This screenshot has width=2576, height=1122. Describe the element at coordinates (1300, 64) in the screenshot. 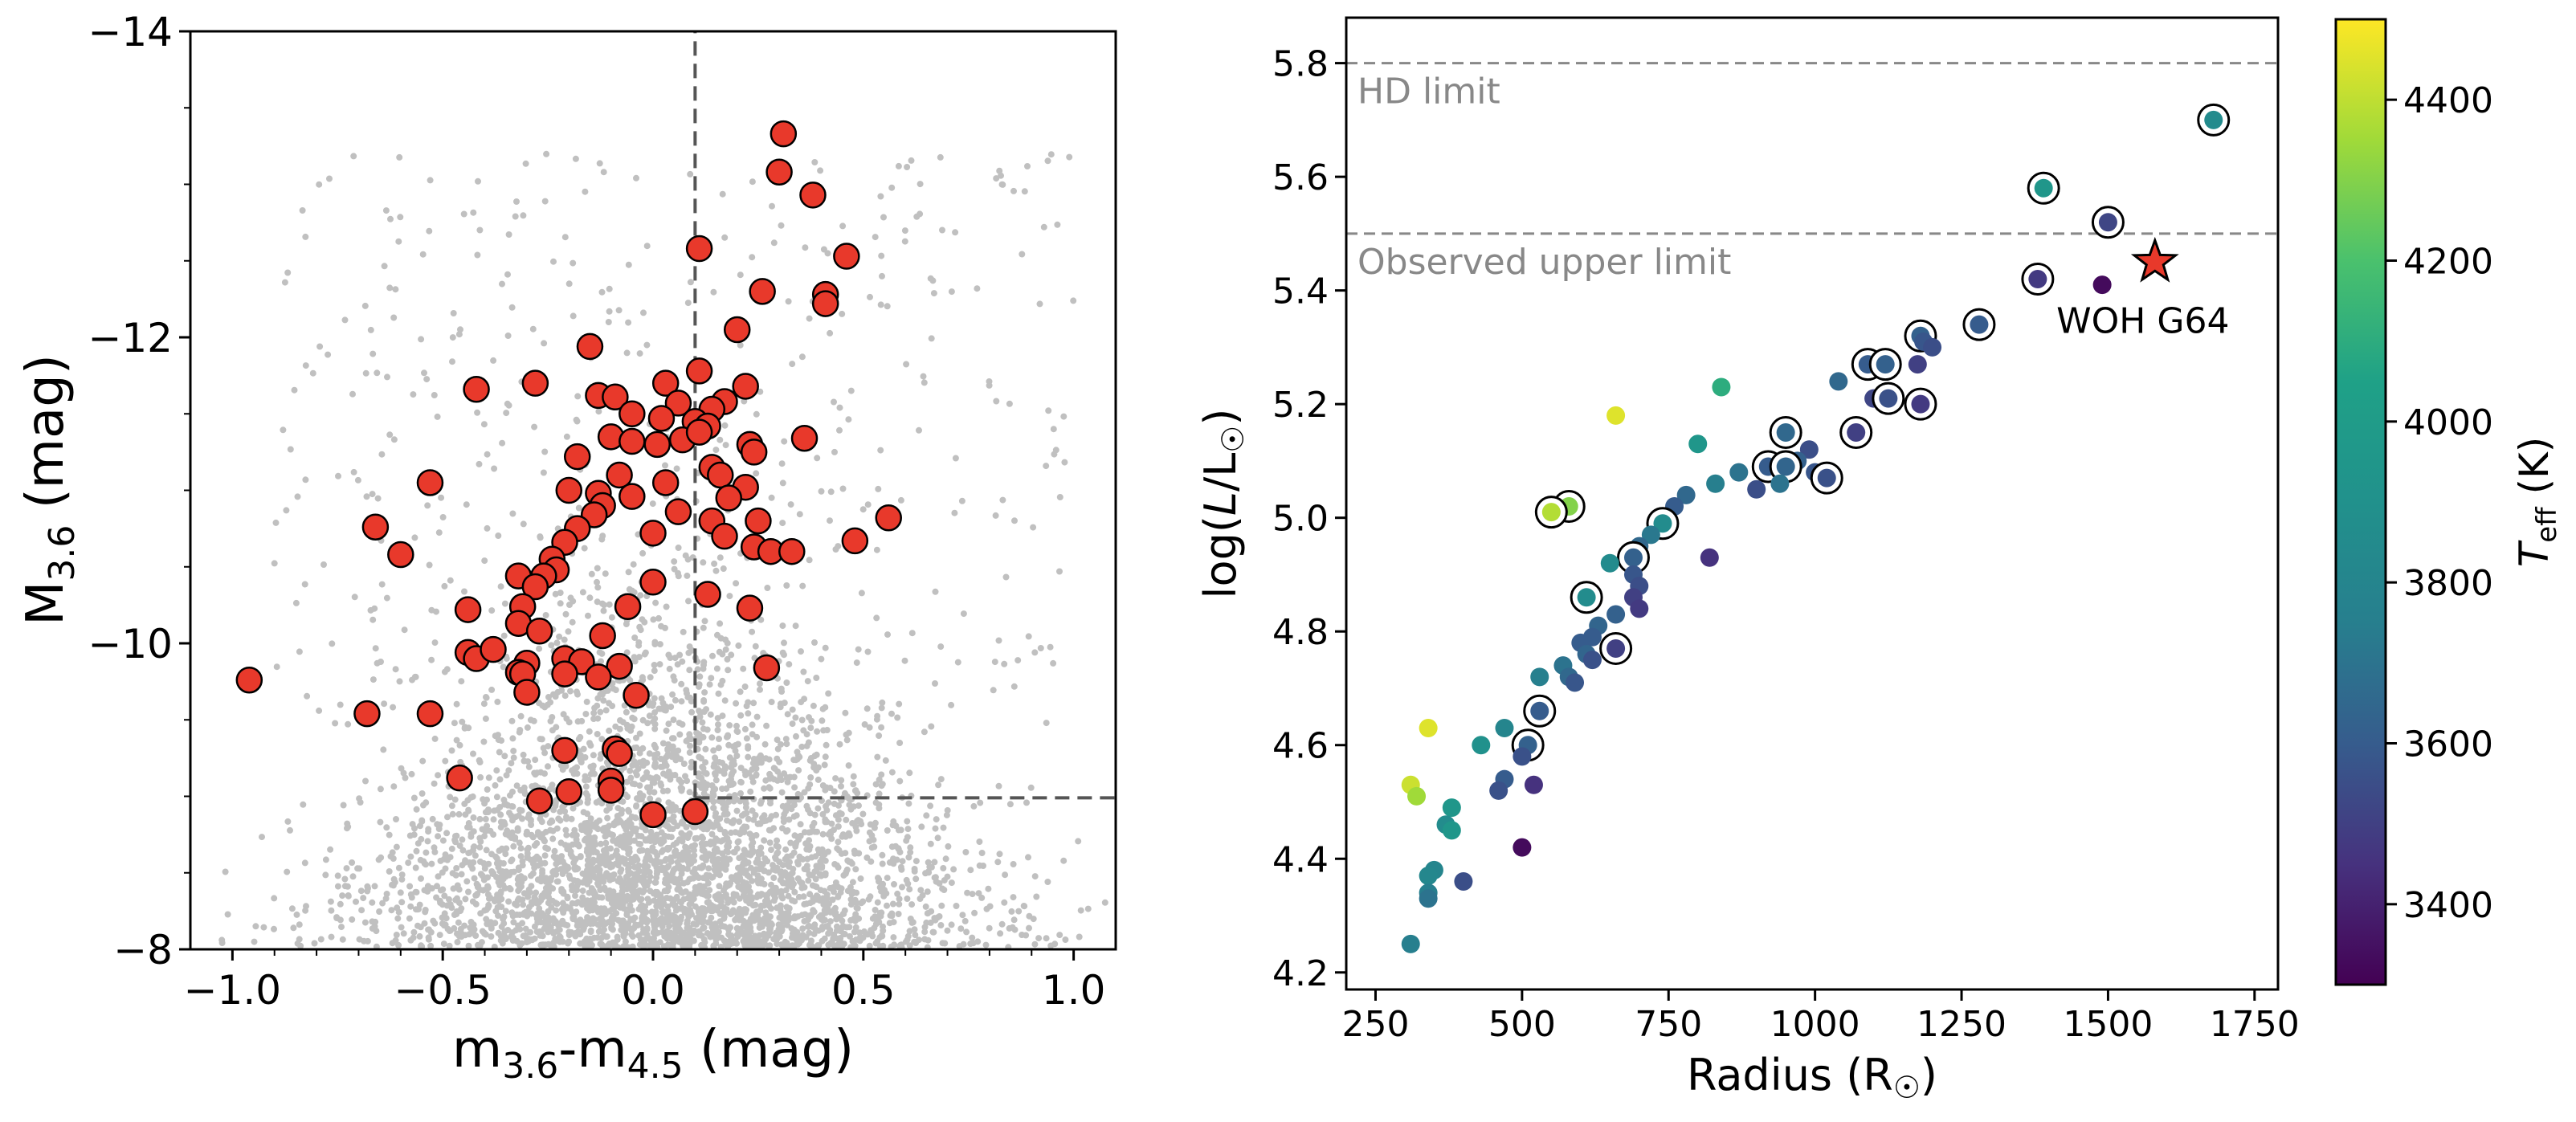

I see `y-tick-label: 5.8` at that location.